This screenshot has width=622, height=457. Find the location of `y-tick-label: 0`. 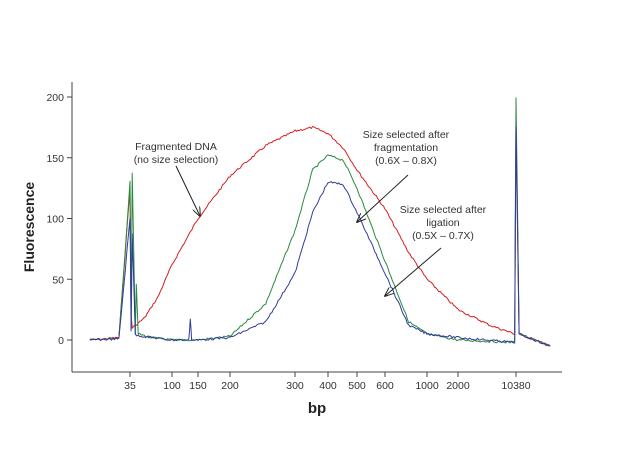

y-tick-label: 0 is located at coordinates (61, 341).